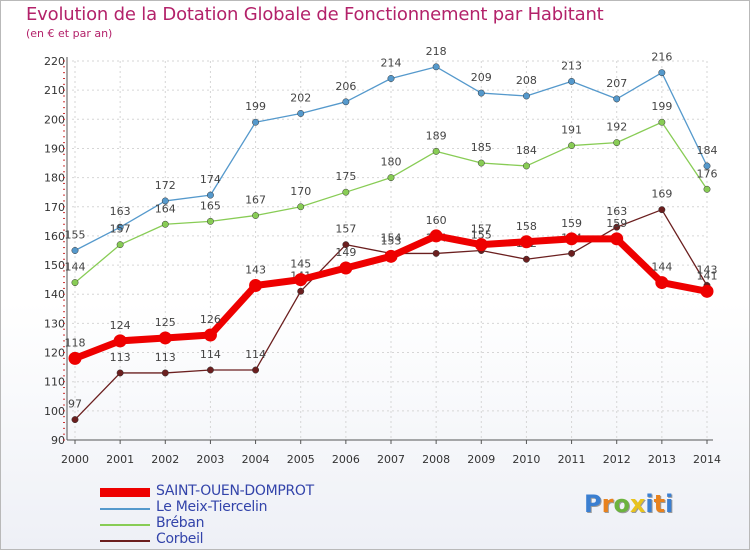 The image size is (750, 550). I want to click on data-label: 207, so click(616, 83).